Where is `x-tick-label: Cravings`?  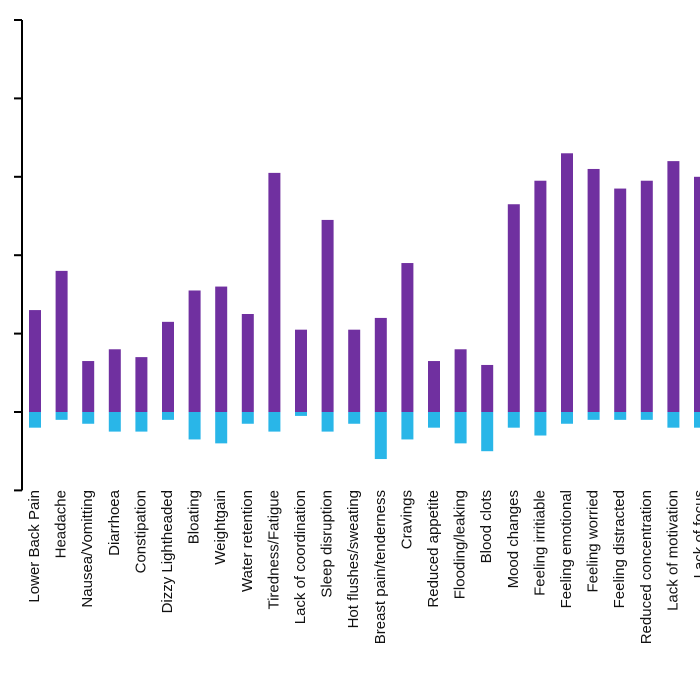 x-tick-label: Cravings is located at coordinates (406, 519).